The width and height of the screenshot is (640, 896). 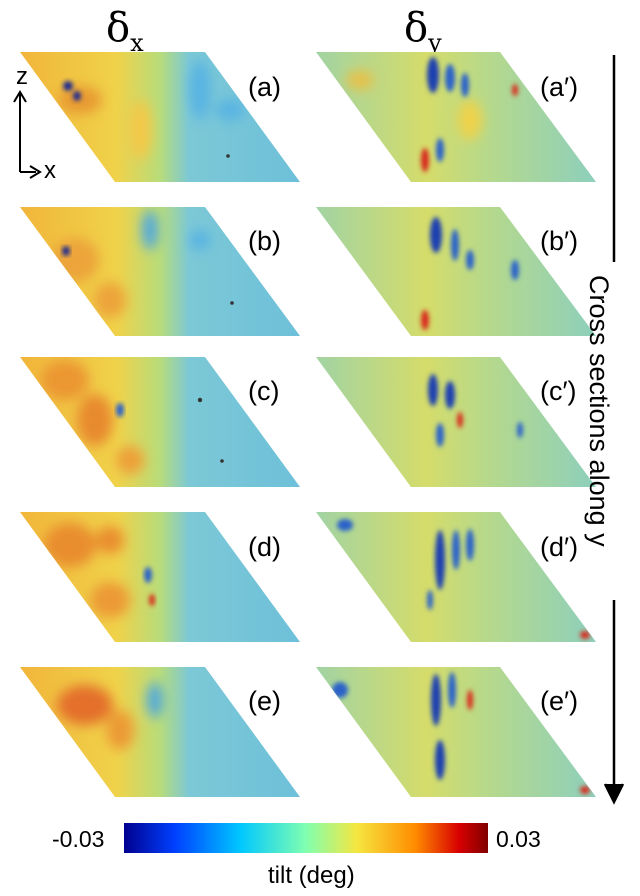 What do you see at coordinates (558, 391) in the screenshot?
I see `panel-label-c-prime: (c′)` at bounding box center [558, 391].